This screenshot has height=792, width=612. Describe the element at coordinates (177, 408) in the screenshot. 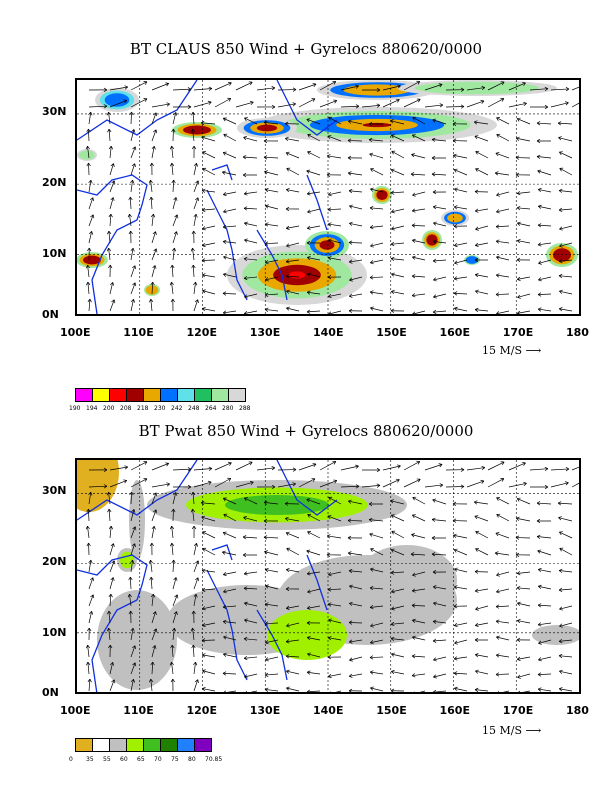

I see `legend-tick-label: 242` at that location.